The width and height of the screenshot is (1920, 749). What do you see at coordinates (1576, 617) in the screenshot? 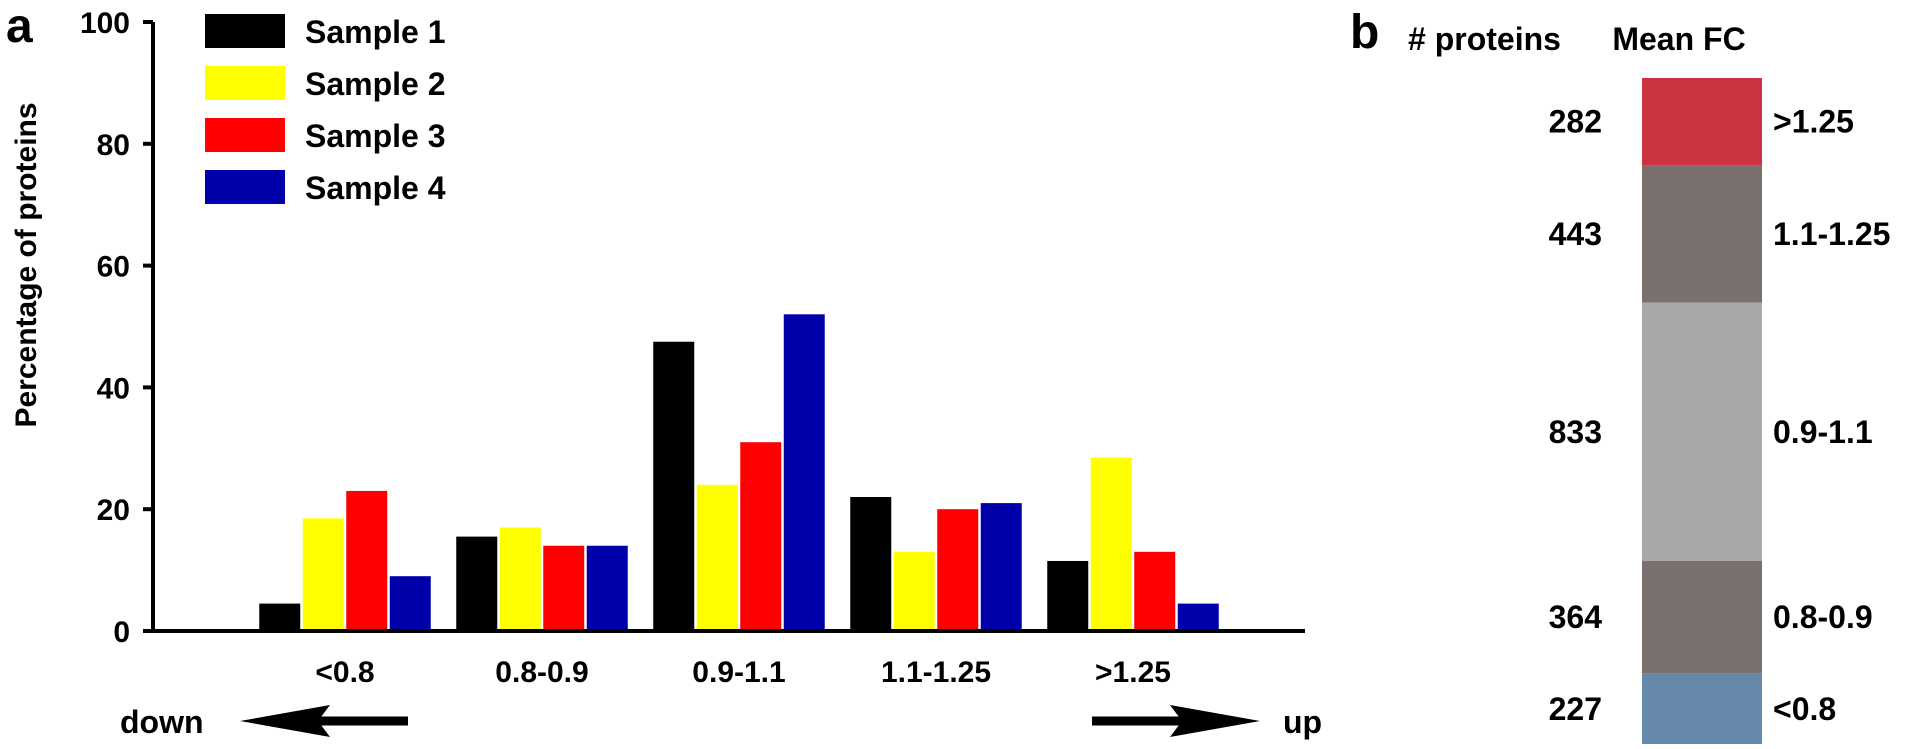
I see `fc-count-label: 364` at bounding box center [1576, 617].